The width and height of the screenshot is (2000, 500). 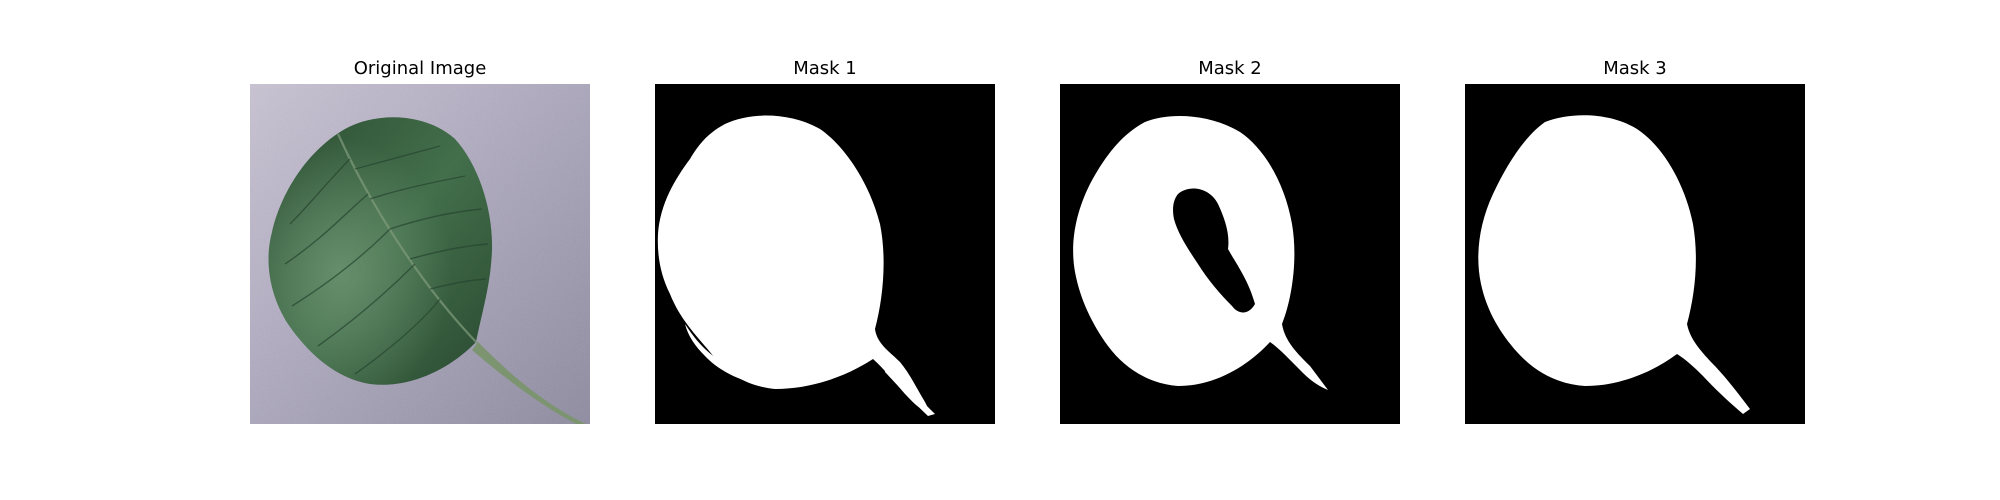 I want to click on leaf-veins, so click(x=386, y=260).